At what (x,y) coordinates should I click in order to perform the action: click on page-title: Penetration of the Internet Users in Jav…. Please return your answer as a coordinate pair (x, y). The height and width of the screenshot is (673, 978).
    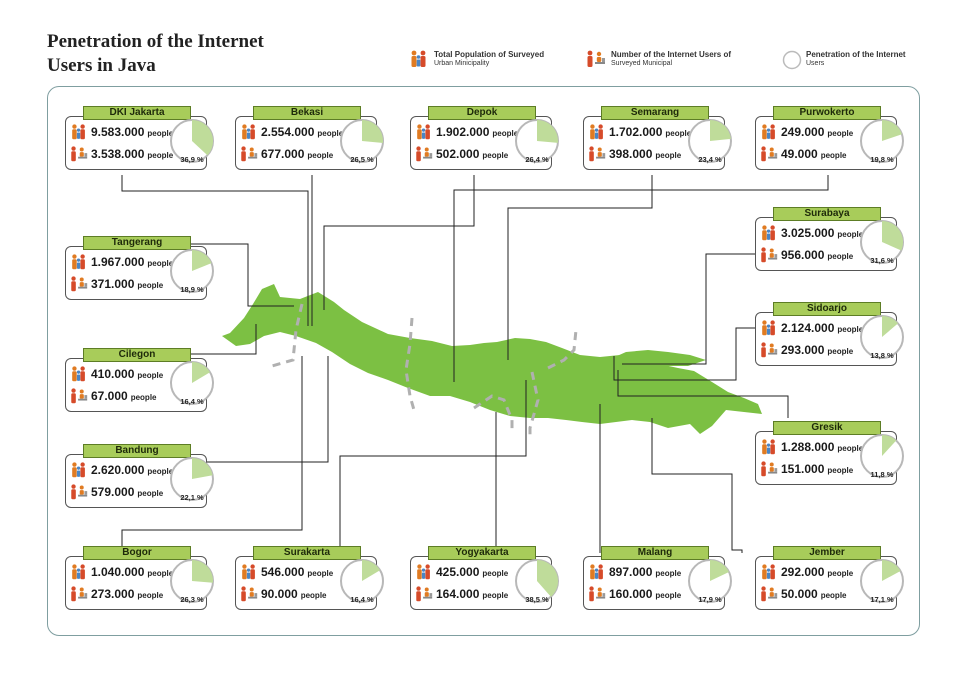
    Looking at the image, I should click on (155, 54).